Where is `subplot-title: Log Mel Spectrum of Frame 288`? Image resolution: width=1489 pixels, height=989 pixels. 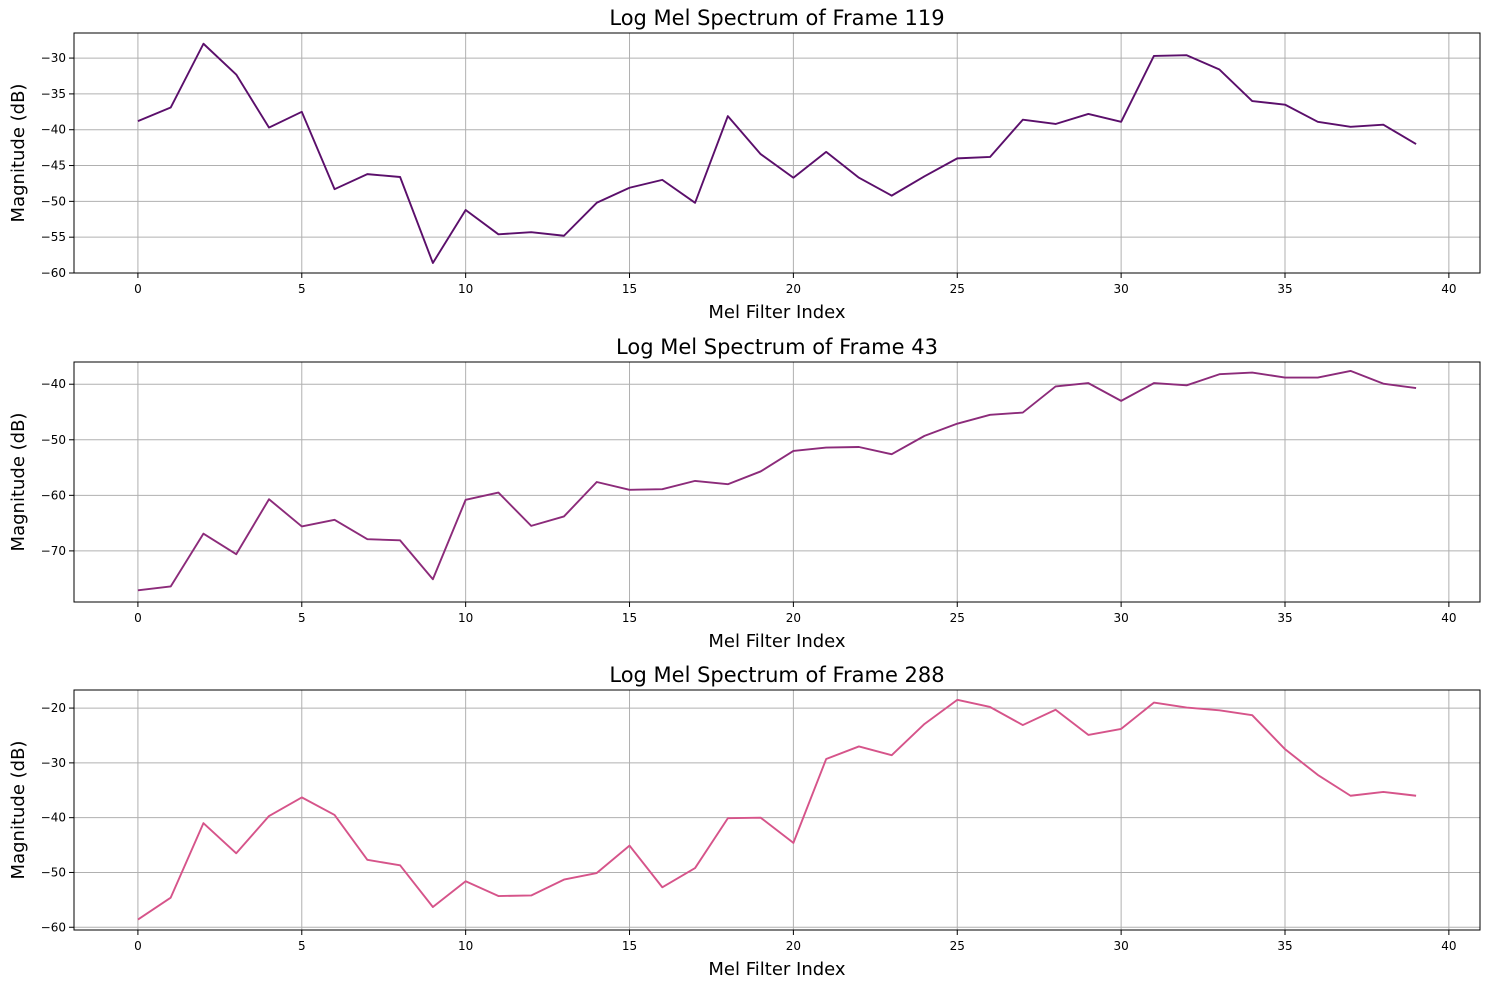 subplot-title: Log Mel Spectrum of Frame 288 is located at coordinates (776, 675).